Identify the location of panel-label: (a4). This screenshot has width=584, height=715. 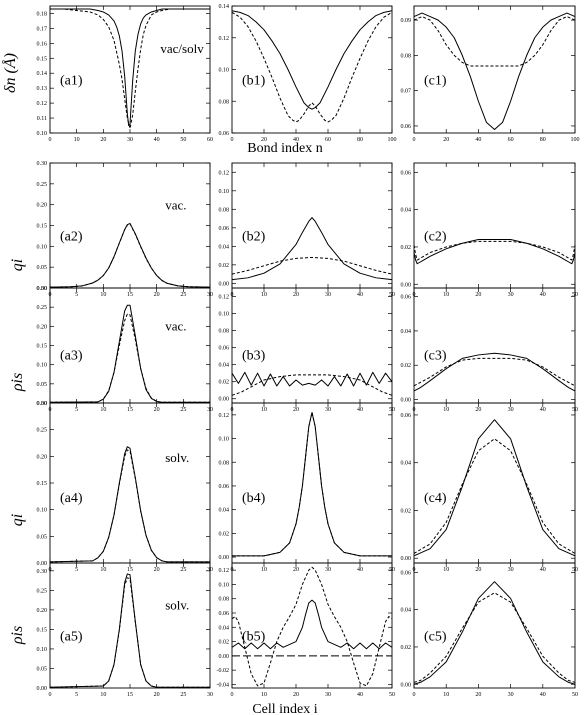
(71, 498).